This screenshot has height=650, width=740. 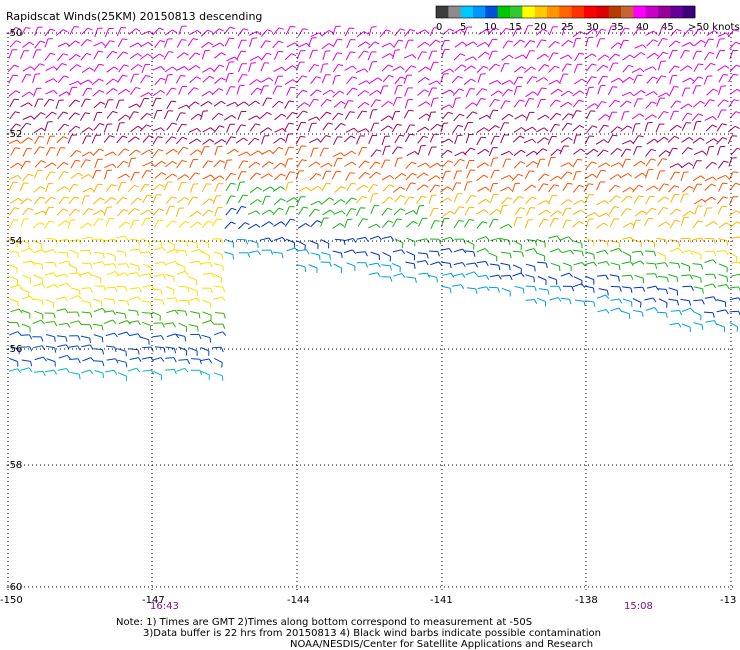 What do you see at coordinates (642, 27) in the screenshot?
I see `colorbar-tick-label: 40` at bounding box center [642, 27].